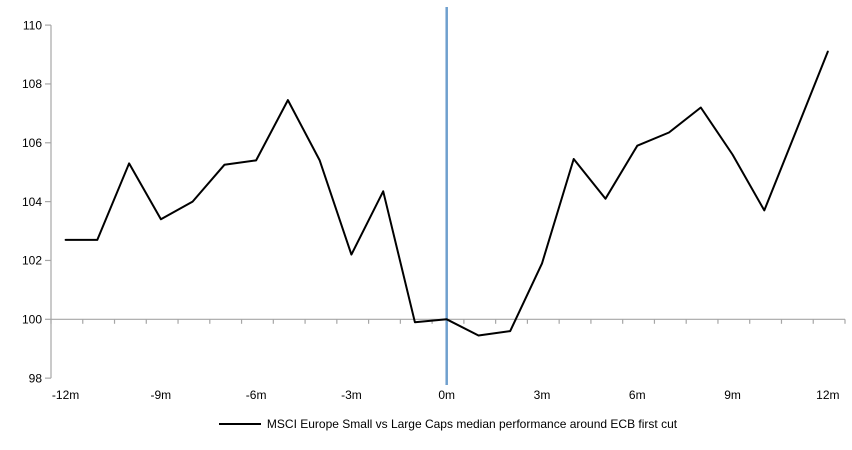 This screenshot has height=450, width=852. What do you see at coordinates (637, 395) in the screenshot?
I see `x-tick-label: 6m` at bounding box center [637, 395].